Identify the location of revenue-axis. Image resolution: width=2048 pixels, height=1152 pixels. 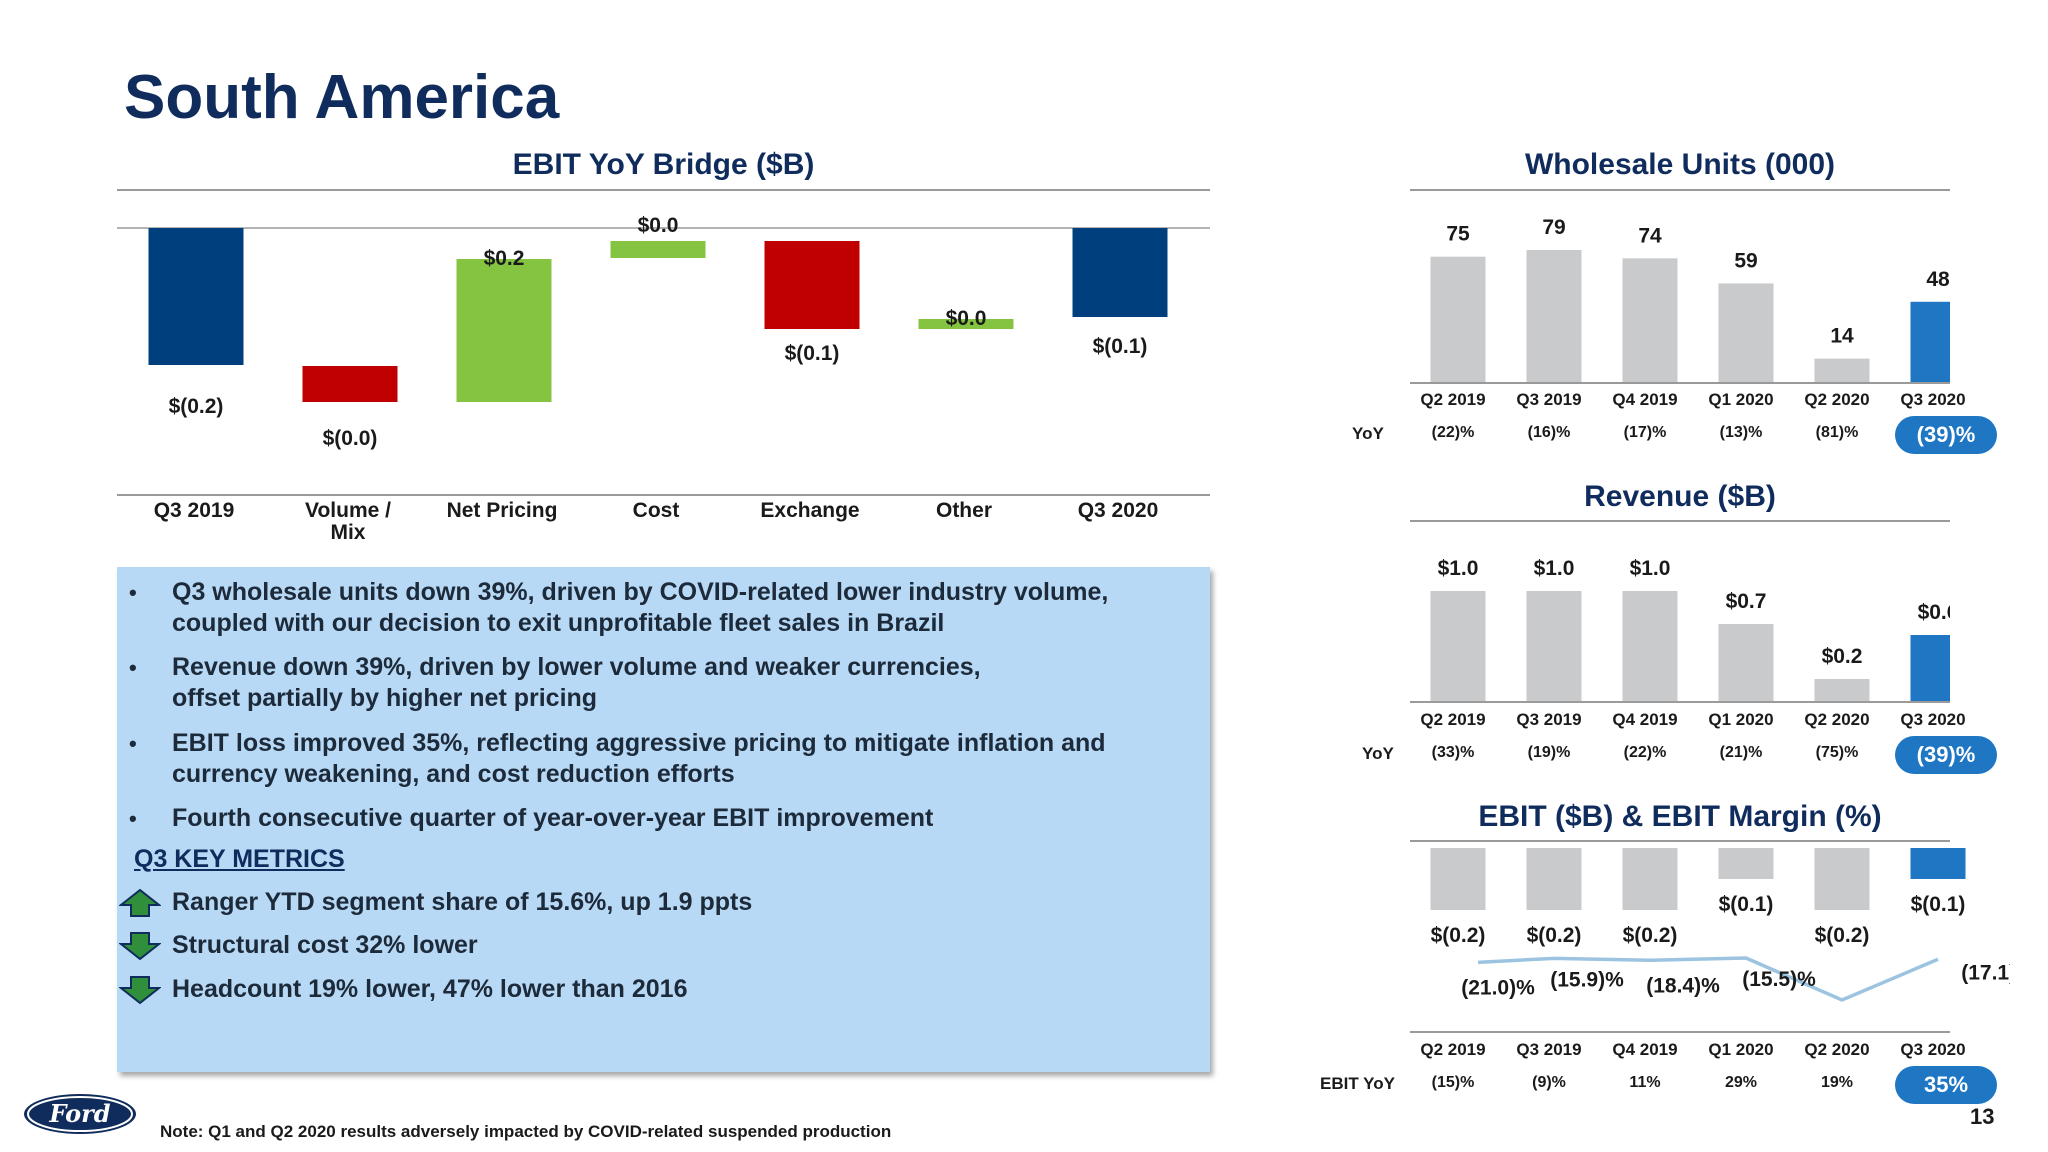
(1680, 702).